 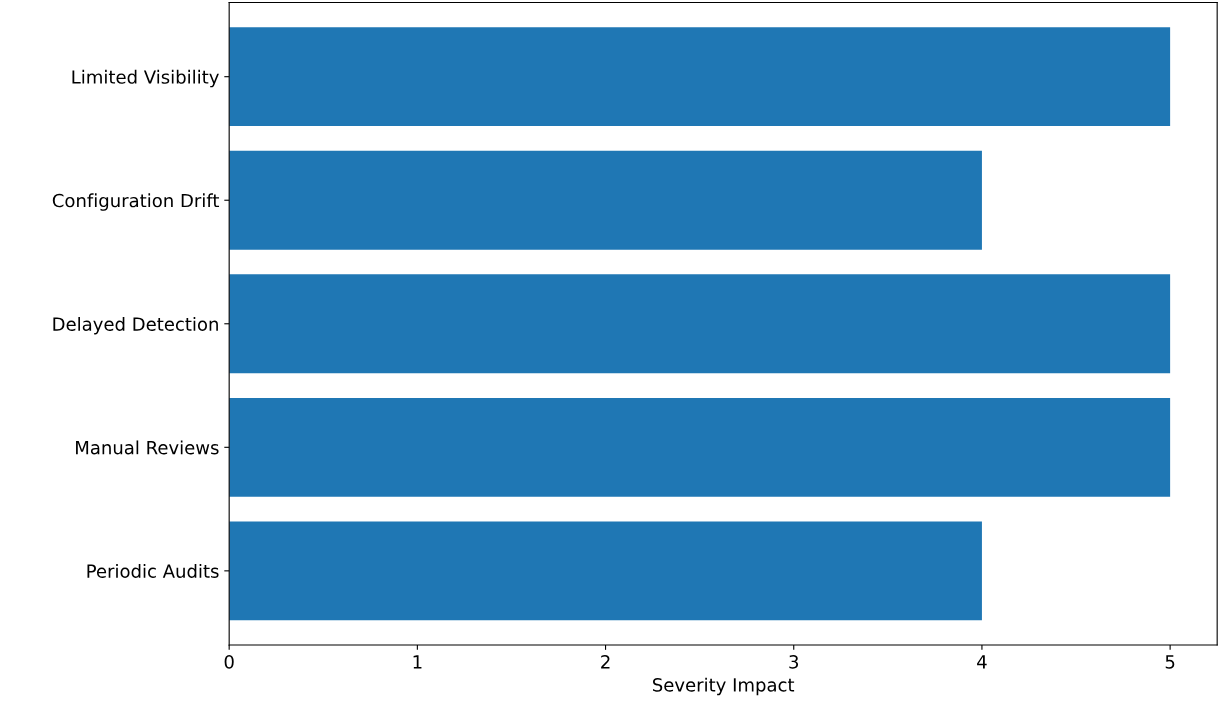 I want to click on x-tick-label: 1, so click(x=417, y=662).